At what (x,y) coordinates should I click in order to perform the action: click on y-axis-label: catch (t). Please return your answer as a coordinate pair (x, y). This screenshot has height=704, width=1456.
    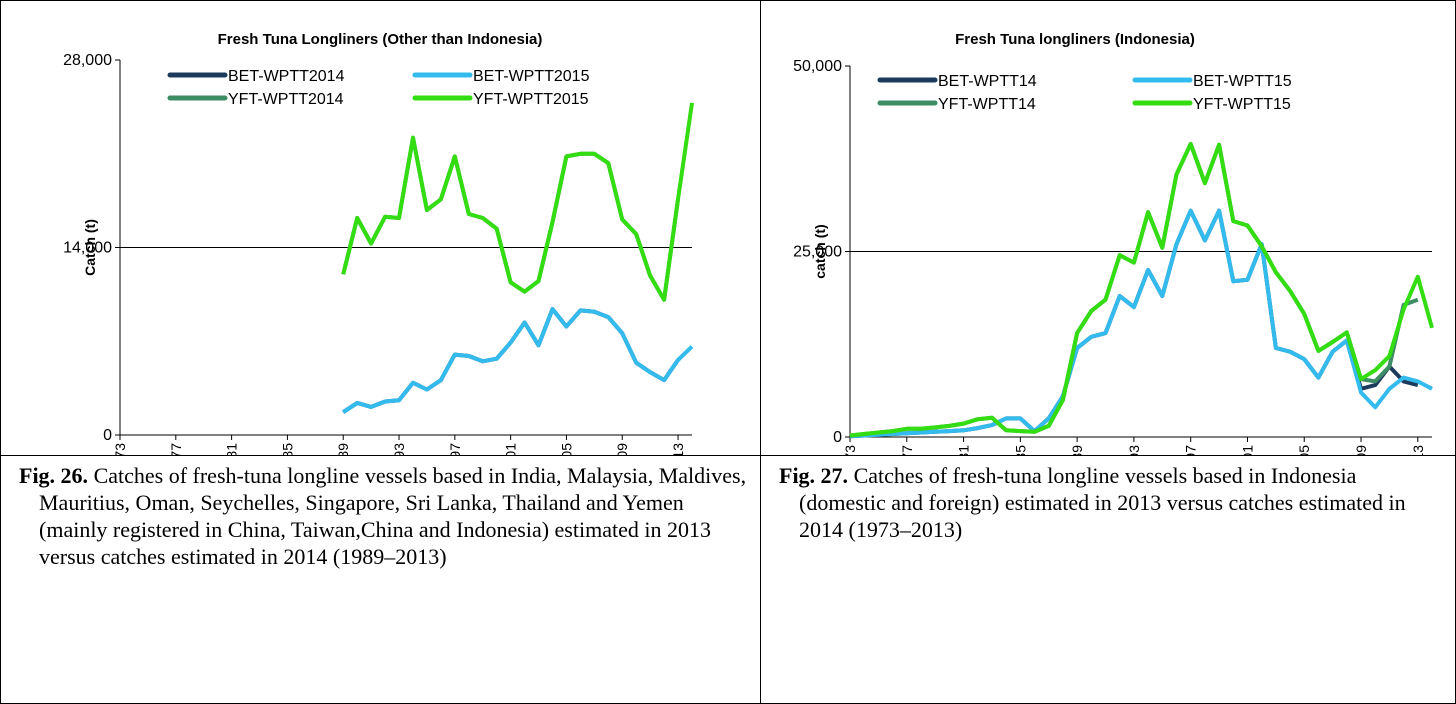
    Looking at the image, I should click on (820, 251).